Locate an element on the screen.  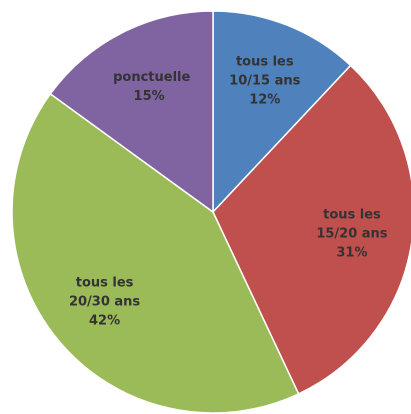
value-label: 42% is located at coordinates (105, 321).